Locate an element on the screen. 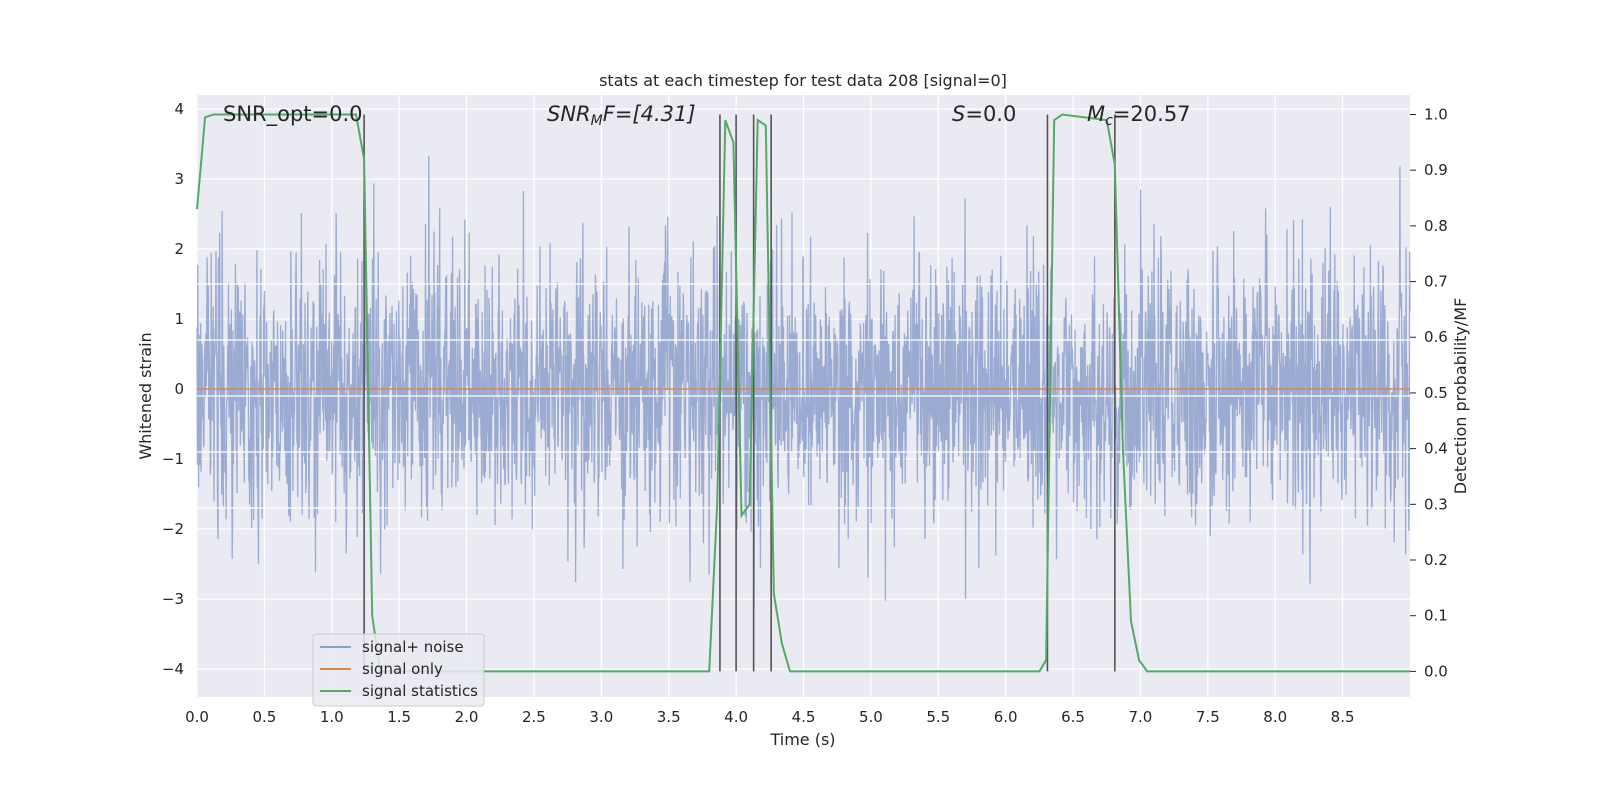  y-left-tick-label: −3 is located at coordinates (173, 599).